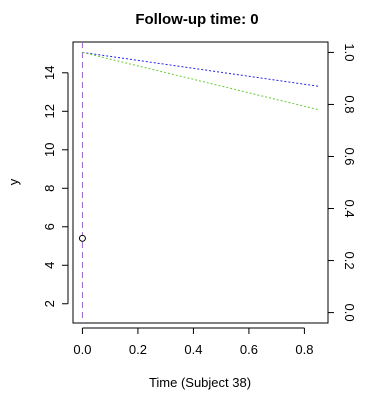  Describe the element at coordinates (82, 349) in the screenshot. I see `x-tick-label: 0.0` at that location.